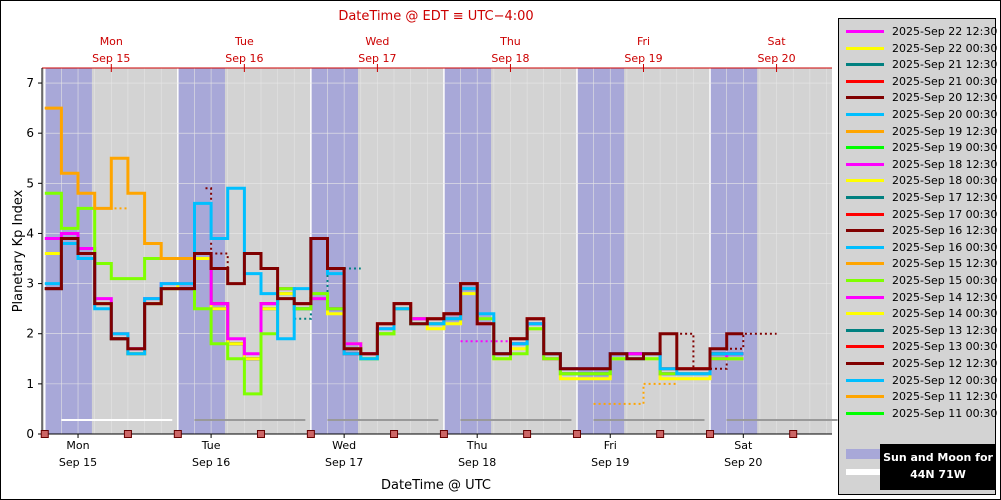 The width and height of the screenshot is (1001, 500). I want to click on y-tick-label: 3, so click(30, 284).